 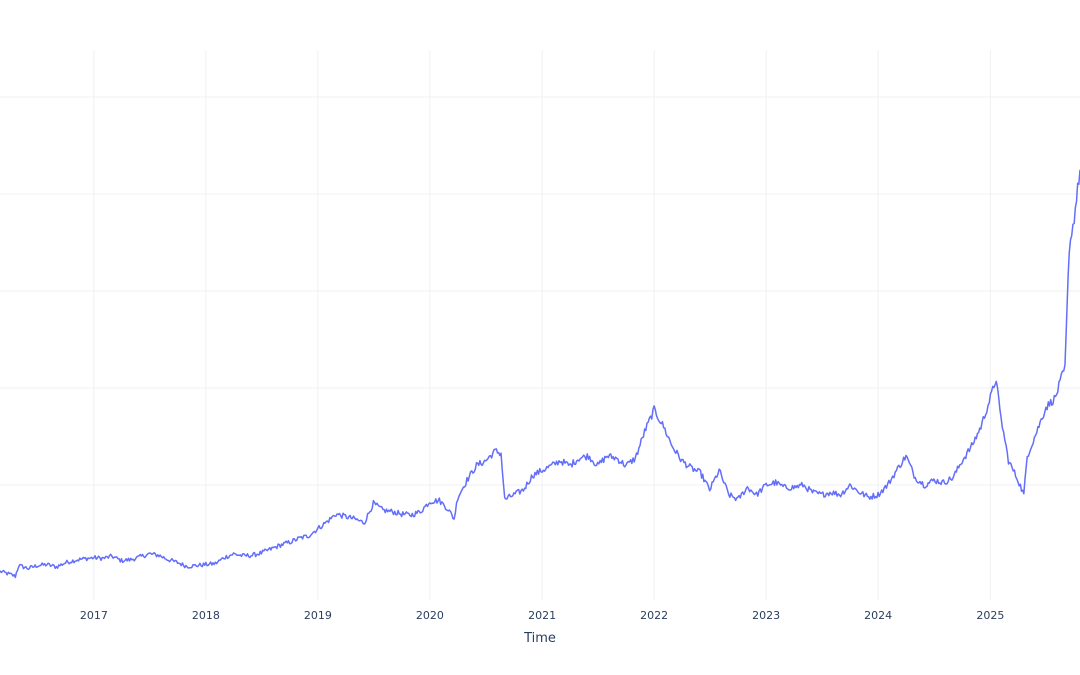 What do you see at coordinates (206, 615) in the screenshot?
I see `x-tick-label-2018: 2018` at bounding box center [206, 615].